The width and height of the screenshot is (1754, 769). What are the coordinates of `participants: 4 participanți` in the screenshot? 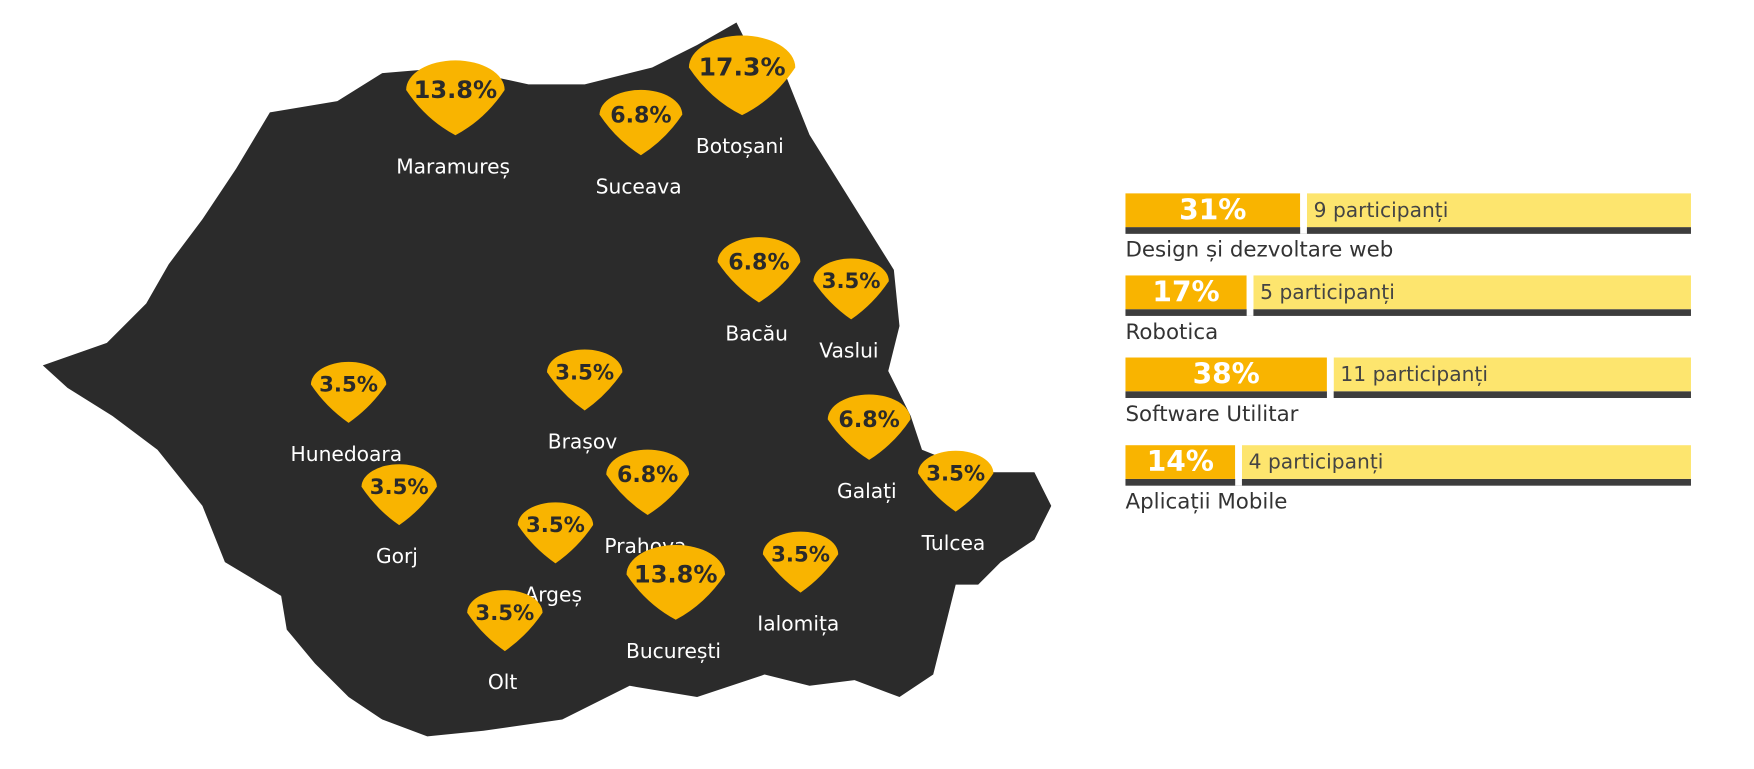 It's located at (1316, 462).